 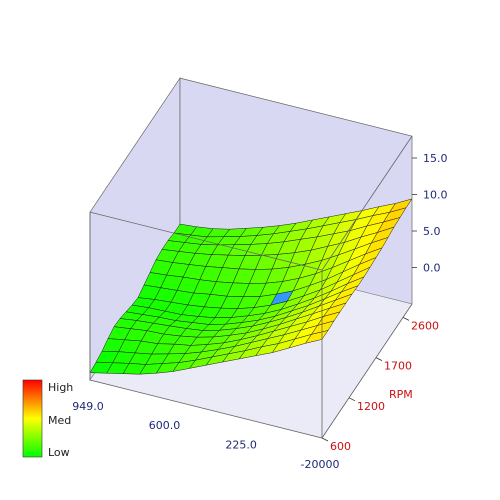 What do you see at coordinates (320, 464) in the screenshot?
I see `x-tick-label: -20000` at bounding box center [320, 464].